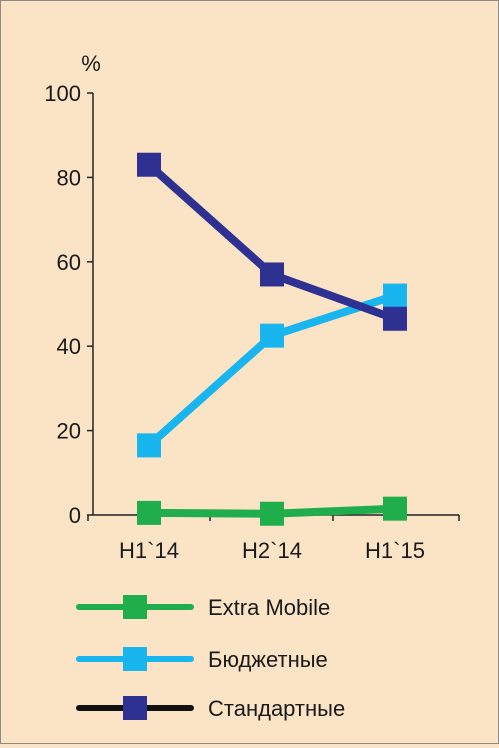  I want to click on series-line-standard, so click(271, 242).